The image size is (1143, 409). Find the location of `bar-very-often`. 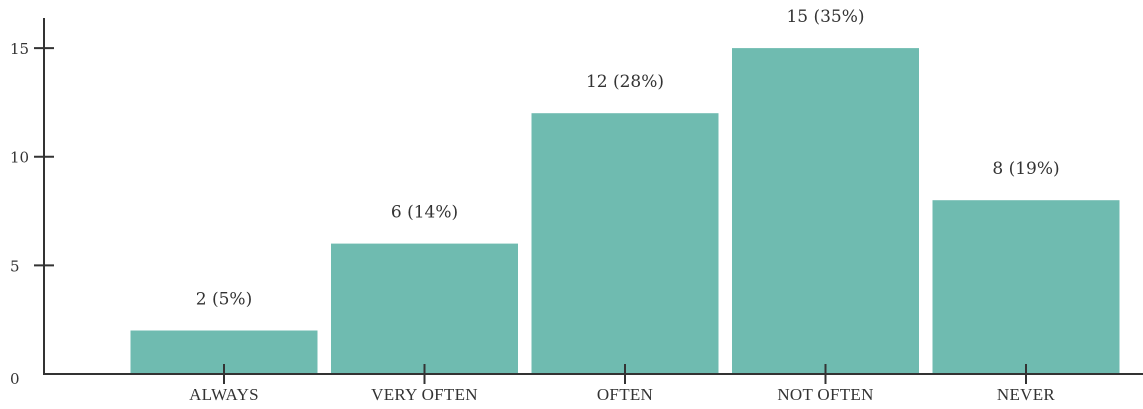

bar-very-often is located at coordinates (424, 308).